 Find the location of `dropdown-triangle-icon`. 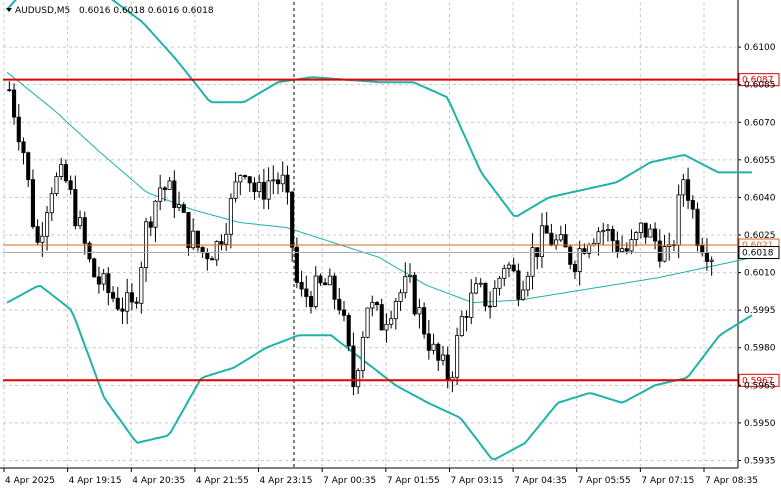

dropdown-triangle-icon is located at coordinates (9, 10).